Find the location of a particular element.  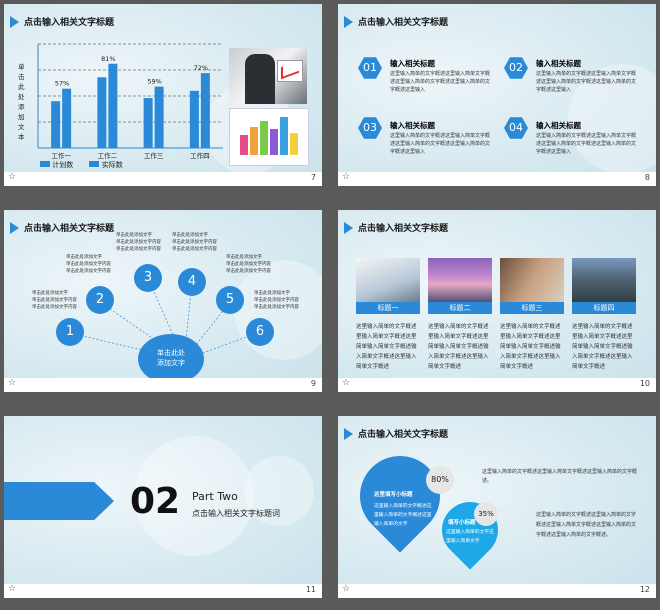

center-circle: 单击此处 添加文字 is located at coordinates (171, 359).